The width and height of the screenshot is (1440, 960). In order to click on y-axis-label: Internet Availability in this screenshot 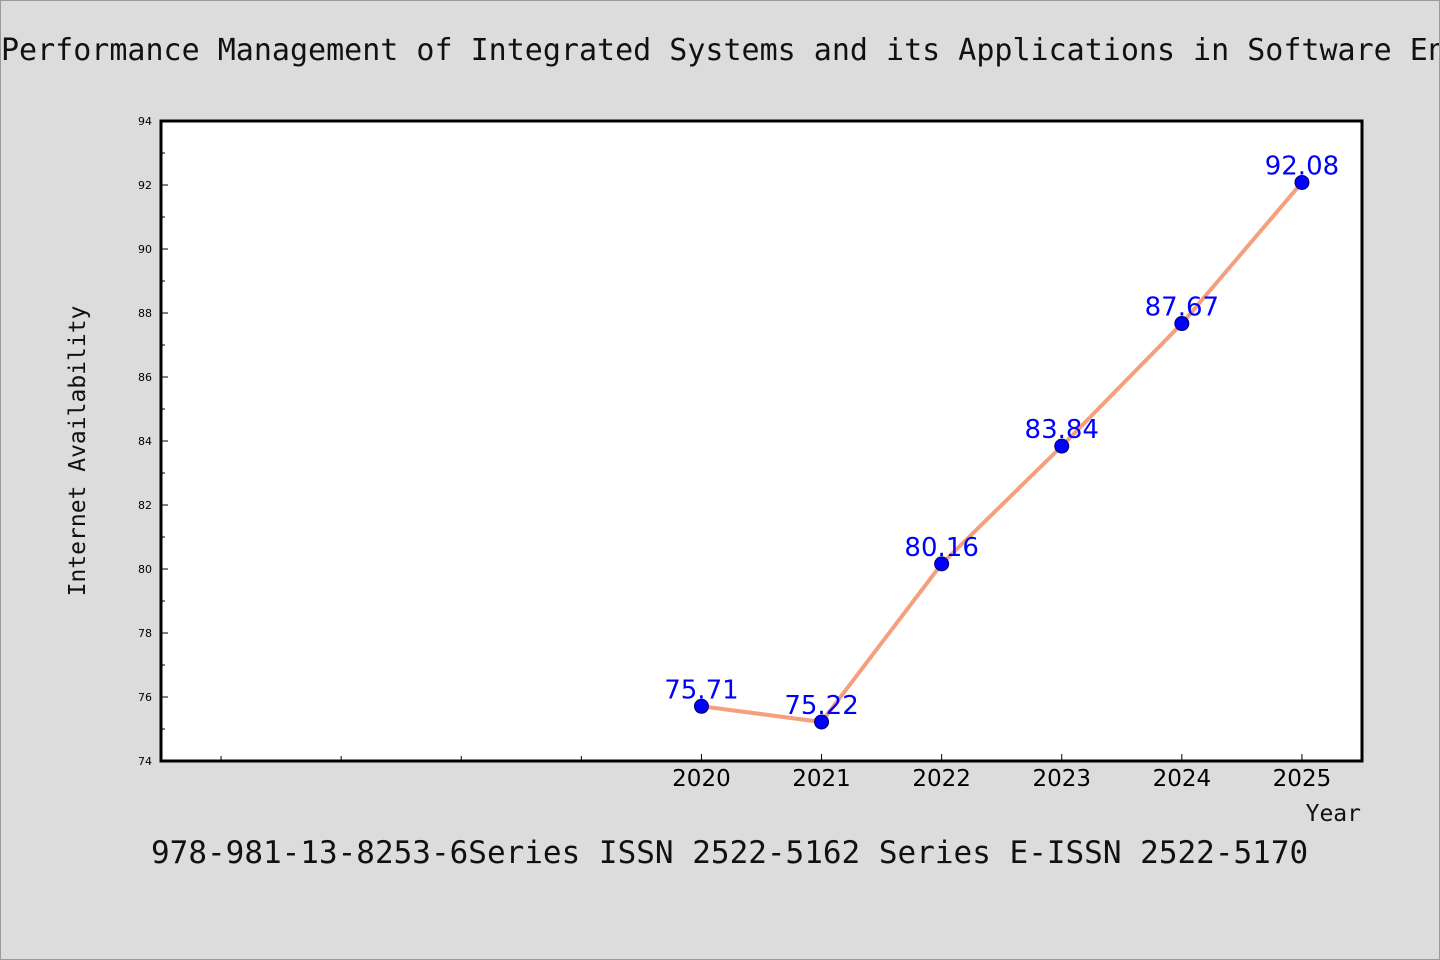, I will do `click(78, 451)`.